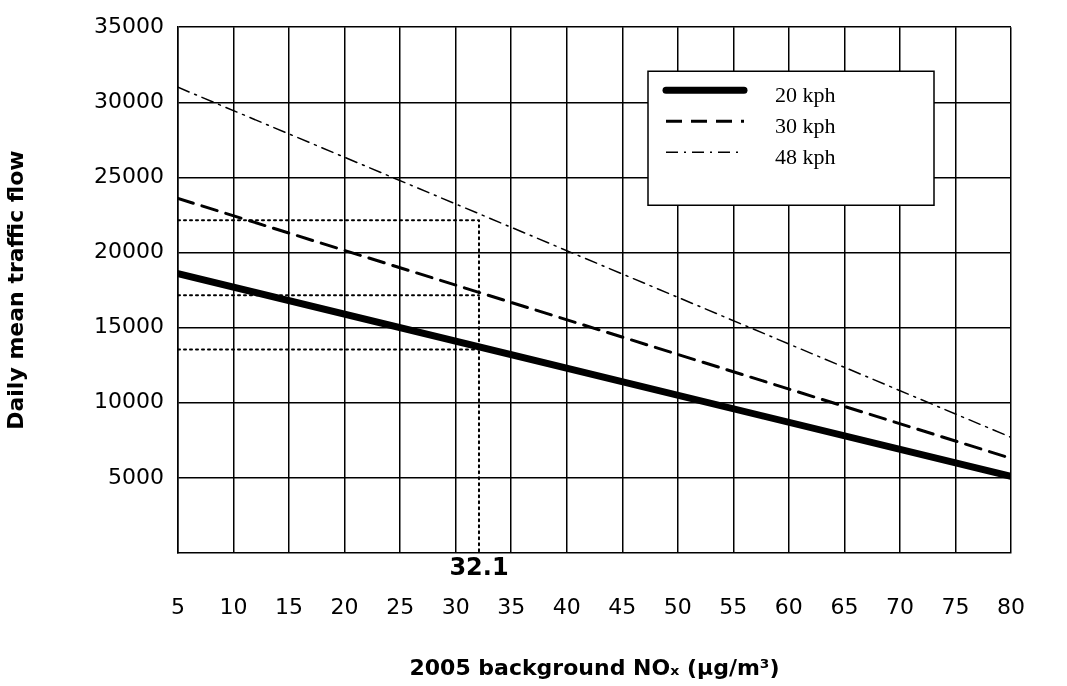 Image resolution: width=1067 pixels, height=686 pixels. Describe the element at coordinates (129, 25) in the screenshot. I see `y-tick-label: 35000` at that location.